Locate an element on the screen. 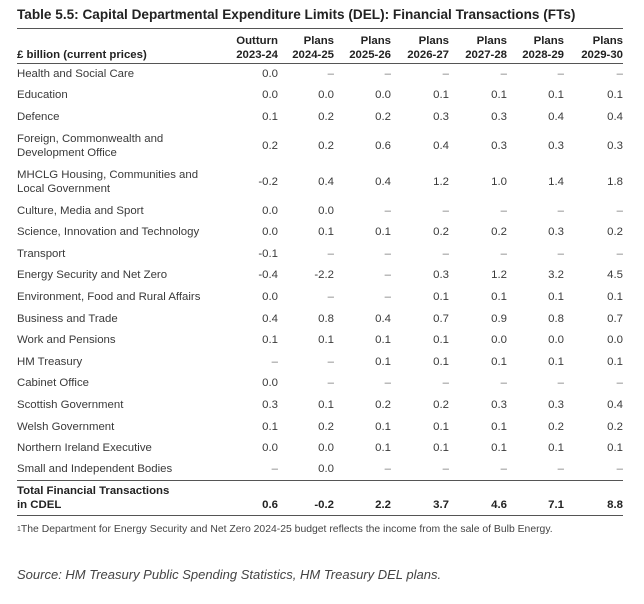  row-label: Education is located at coordinates (124, 96).